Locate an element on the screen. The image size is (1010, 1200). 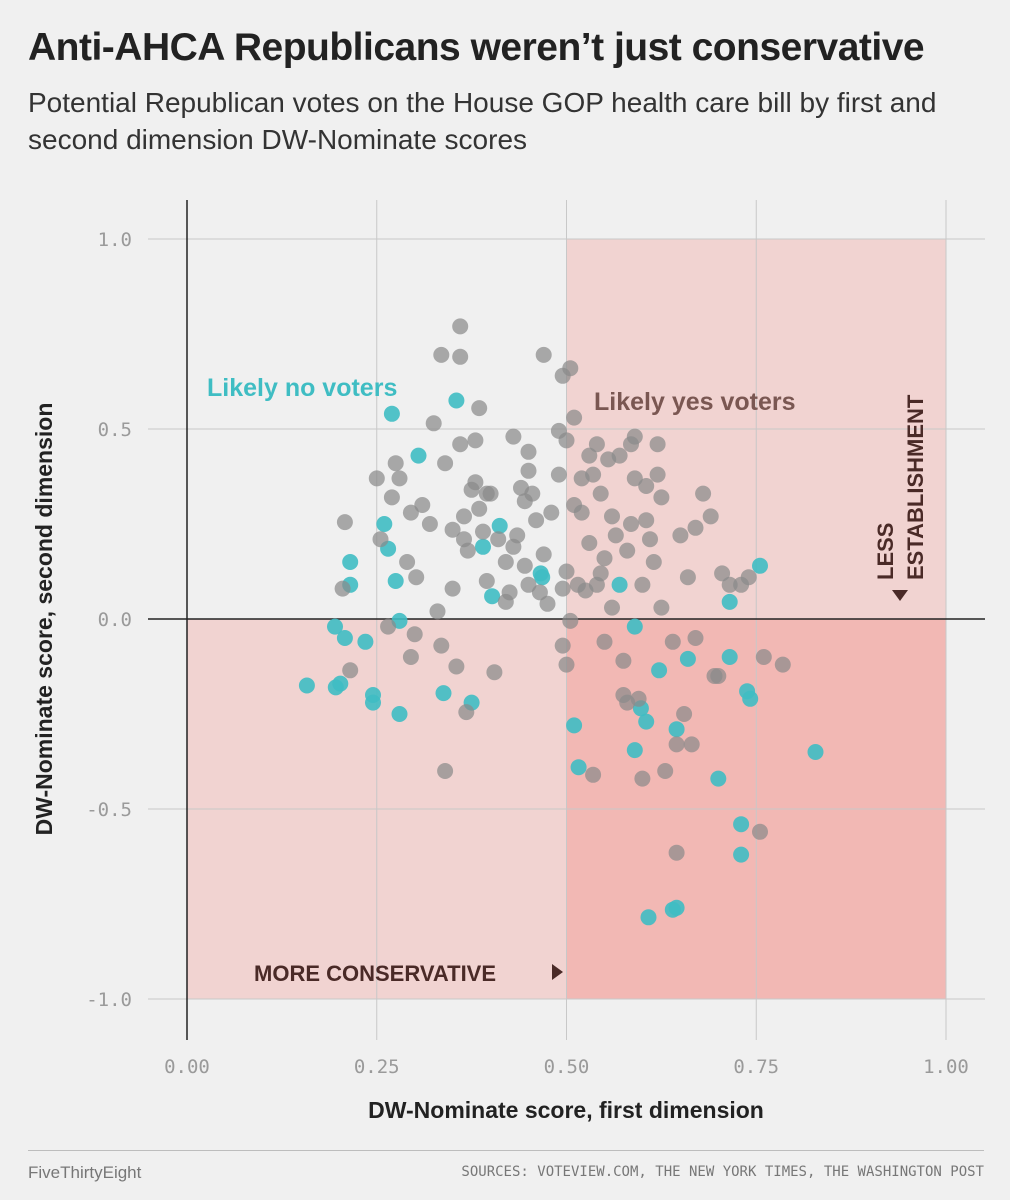
down-arrow-icon is located at coordinates (900, 595).